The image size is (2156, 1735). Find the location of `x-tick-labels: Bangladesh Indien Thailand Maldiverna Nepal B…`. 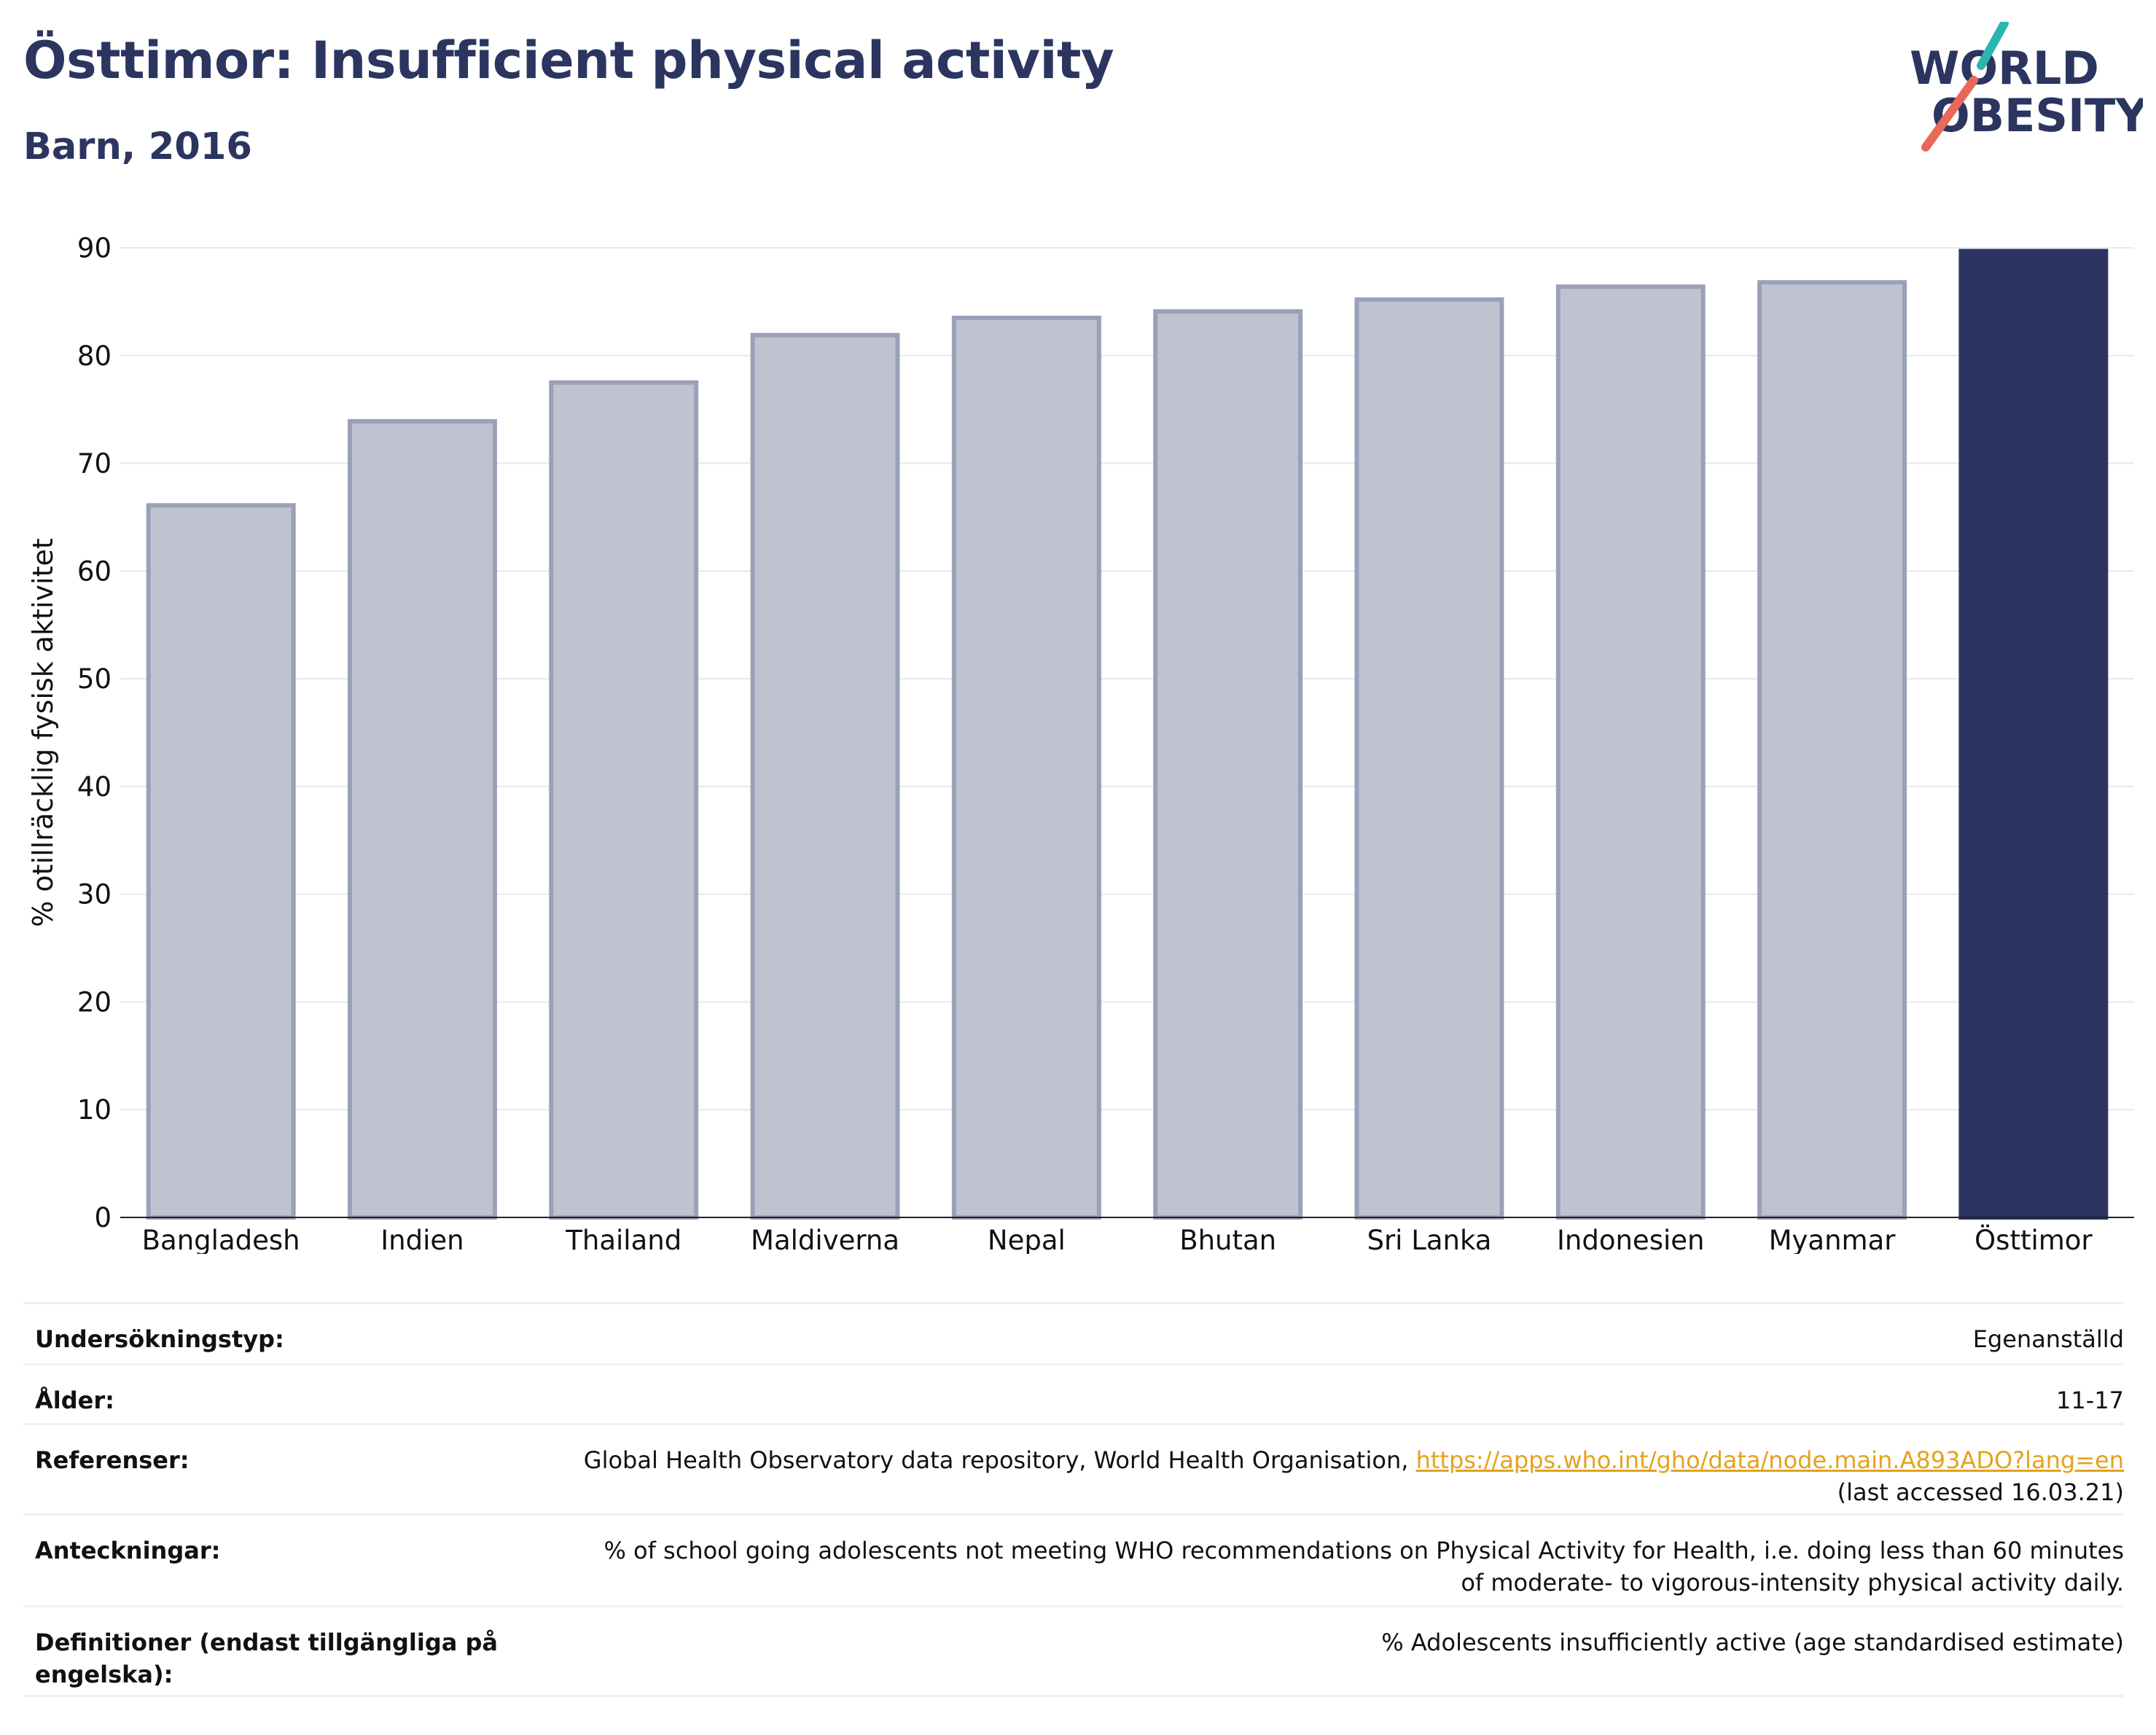

x-tick-labels: Bangladesh Indien Thailand Maldiverna Nepal B… is located at coordinates (1118, 1239).